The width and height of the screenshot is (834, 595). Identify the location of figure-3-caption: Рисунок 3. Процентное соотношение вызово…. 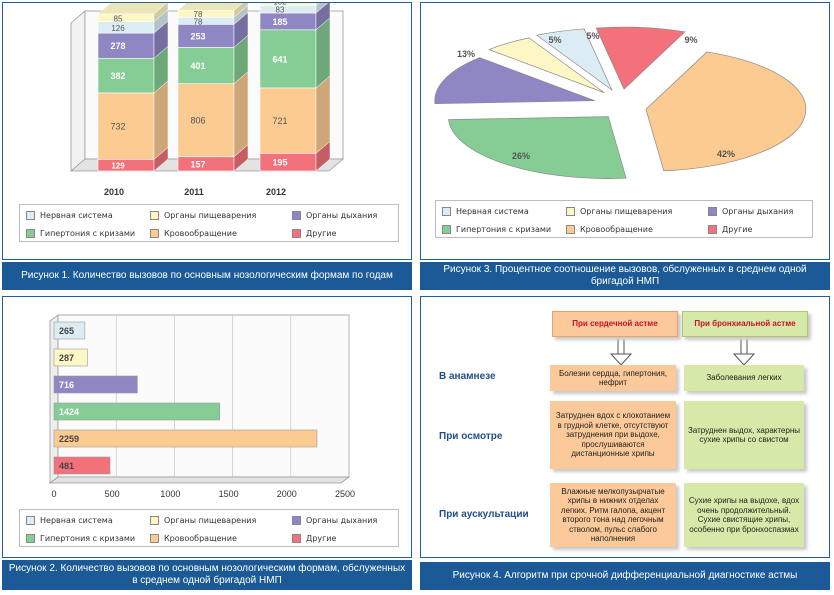
(625, 276).